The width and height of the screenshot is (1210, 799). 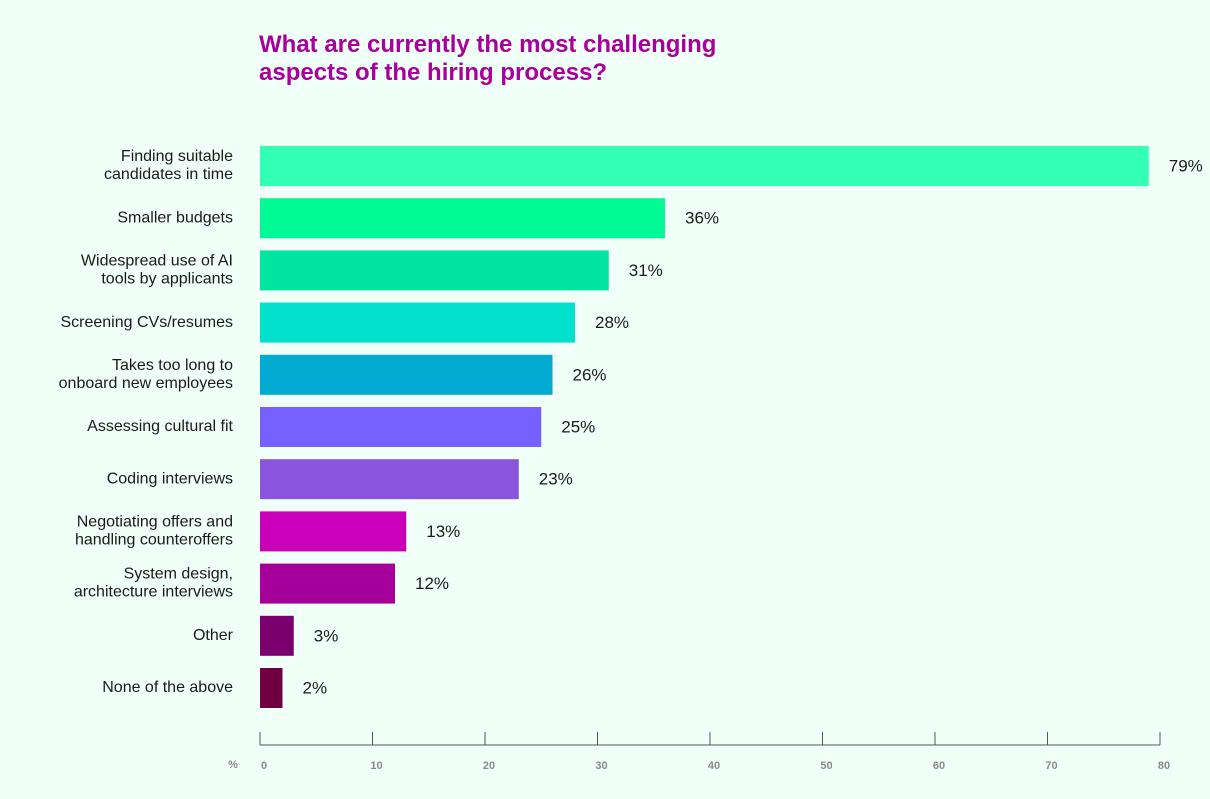 I want to click on x-tick-label: 30, so click(x=601, y=766).